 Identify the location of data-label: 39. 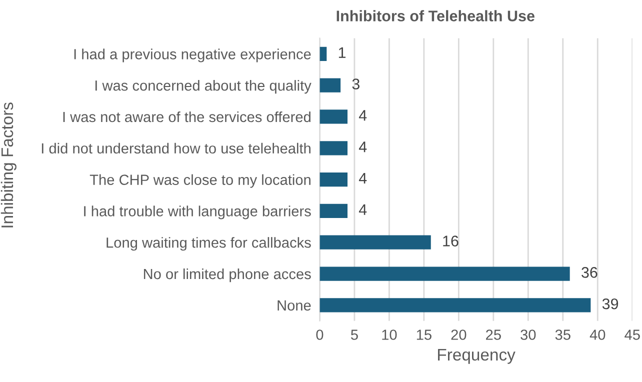
(610, 304).